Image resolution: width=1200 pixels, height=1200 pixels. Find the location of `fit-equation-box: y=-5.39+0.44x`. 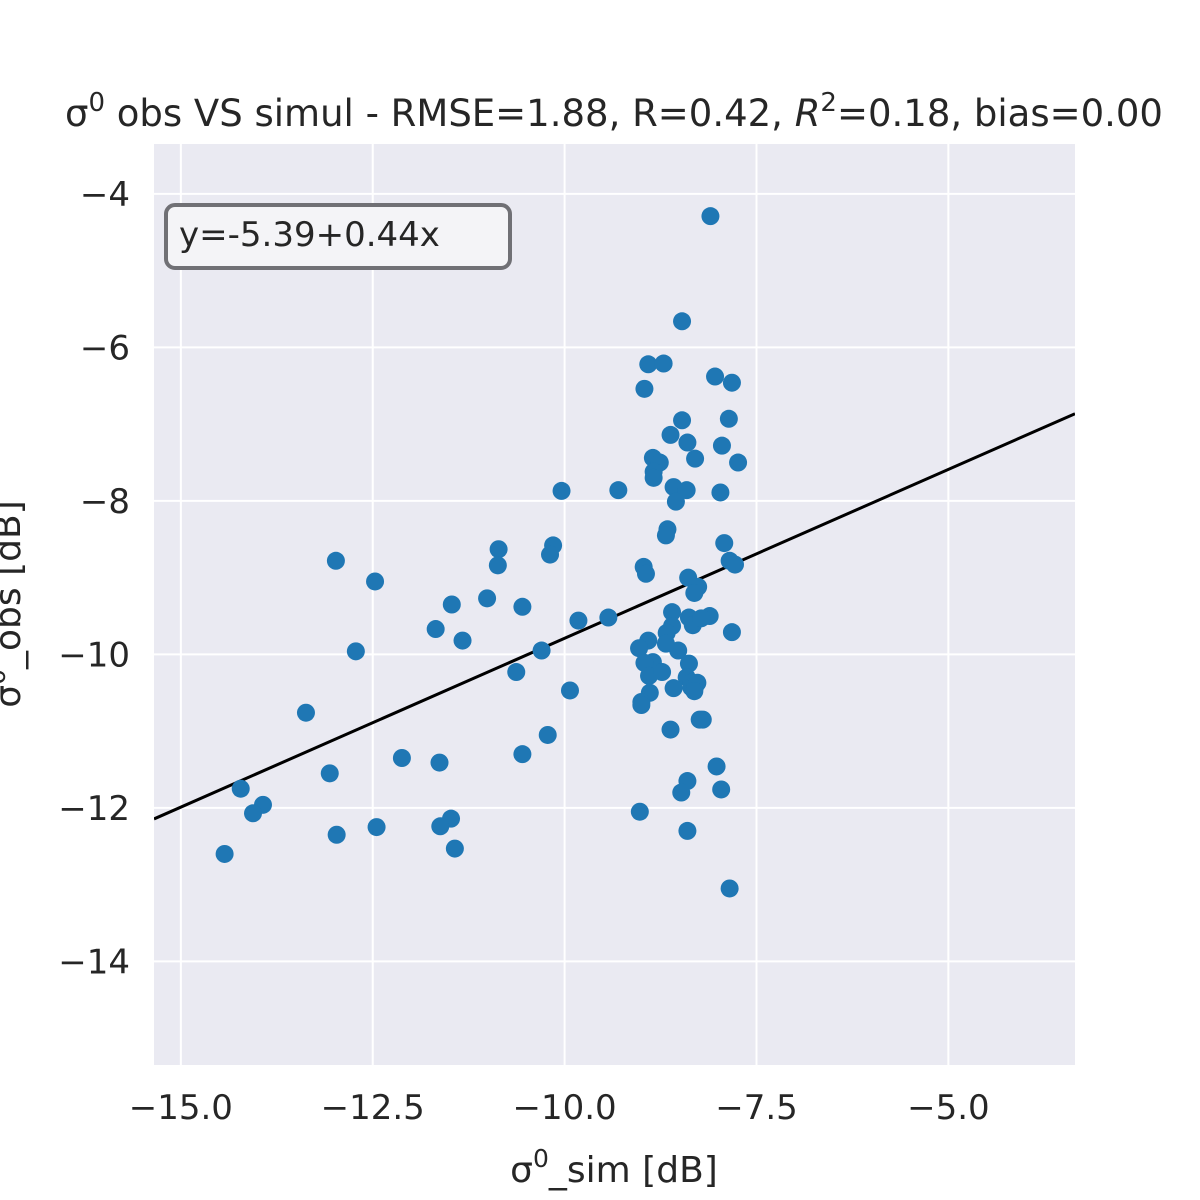

fit-equation-box: y=-5.39+0.44x is located at coordinates (338, 236).